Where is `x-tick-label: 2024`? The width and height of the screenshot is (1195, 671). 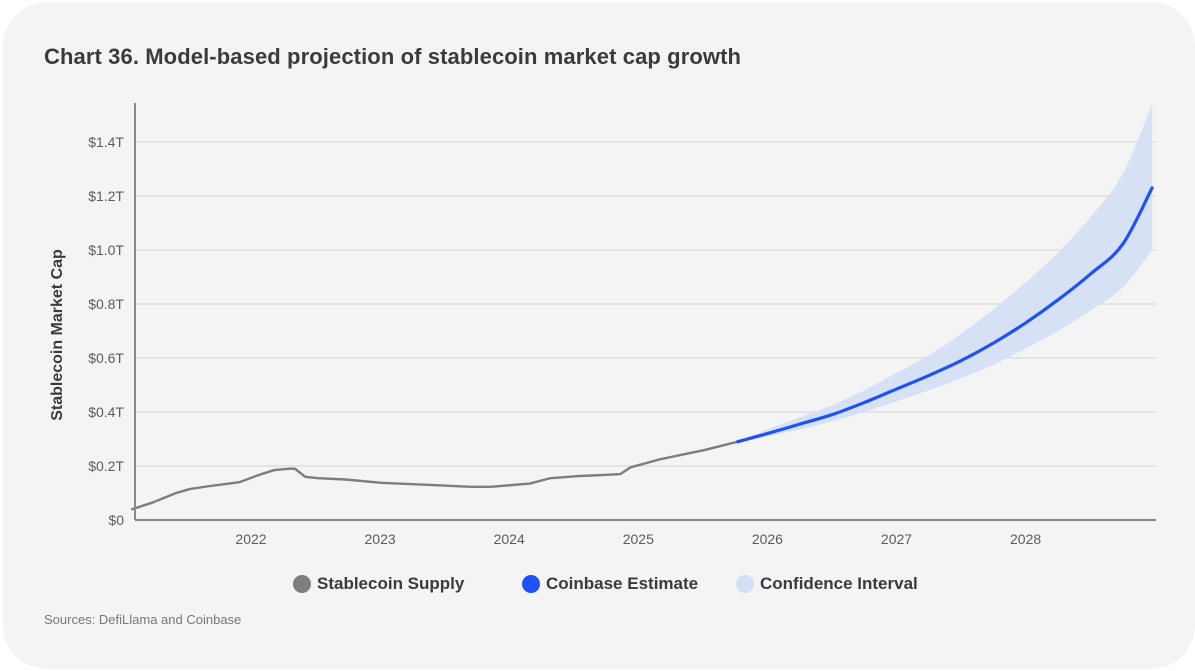
x-tick-label: 2024 is located at coordinates (509, 539).